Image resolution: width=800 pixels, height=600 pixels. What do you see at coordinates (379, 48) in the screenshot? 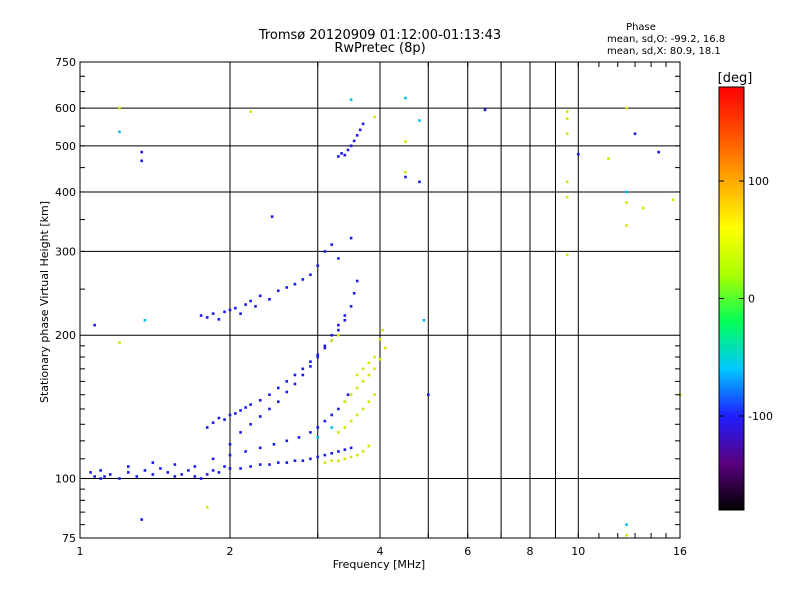
I see `chart-subtitle: RwPretec (8p)` at bounding box center [379, 48].